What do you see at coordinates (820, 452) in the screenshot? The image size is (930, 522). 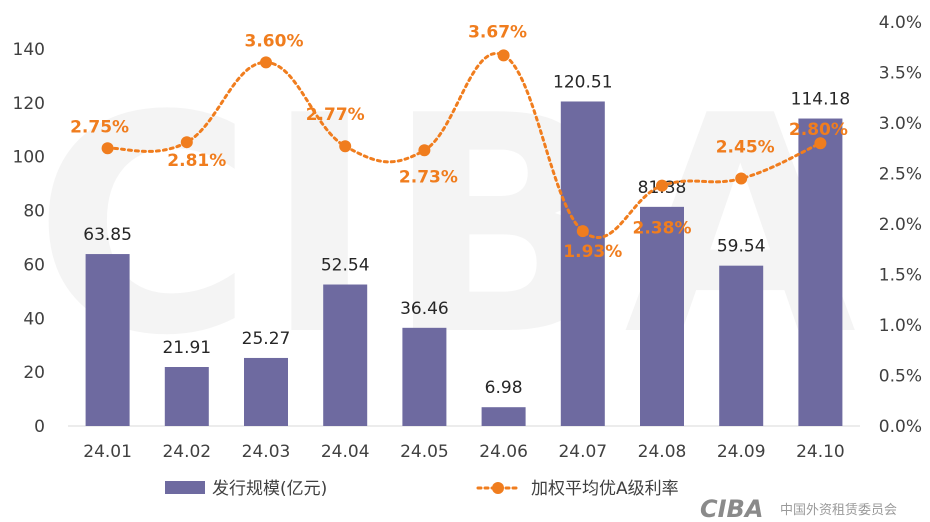 I see `x-tick-label: 24.10` at bounding box center [820, 452].